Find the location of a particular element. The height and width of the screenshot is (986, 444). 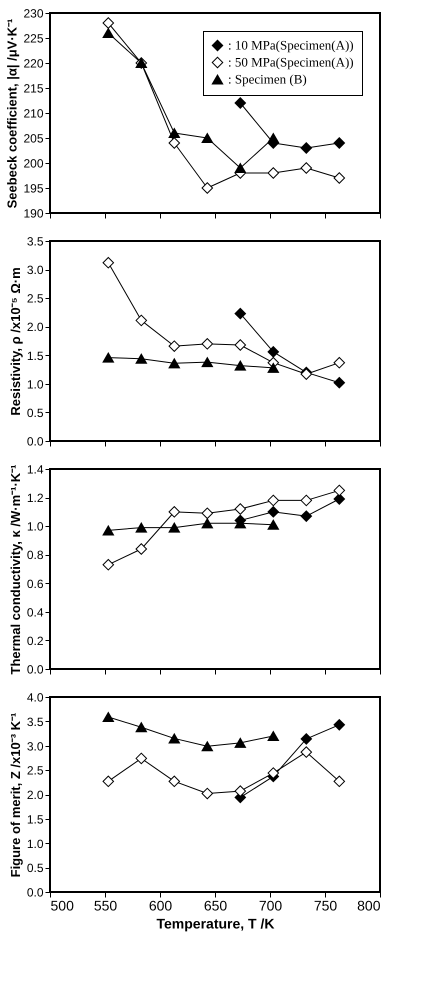

x-tick-label: 800 is located at coordinates (369, 906).